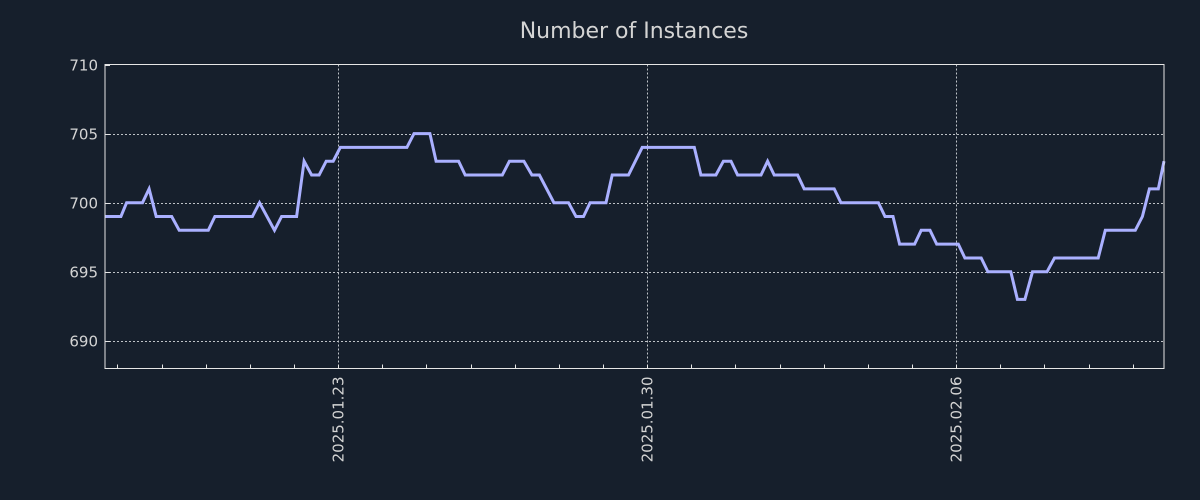 The width and height of the screenshot is (1200, 500). What do you see at coordinates (83, 204) in the screenshot?
I see `y-tick-label: 700` at bounding box center [83, 204].